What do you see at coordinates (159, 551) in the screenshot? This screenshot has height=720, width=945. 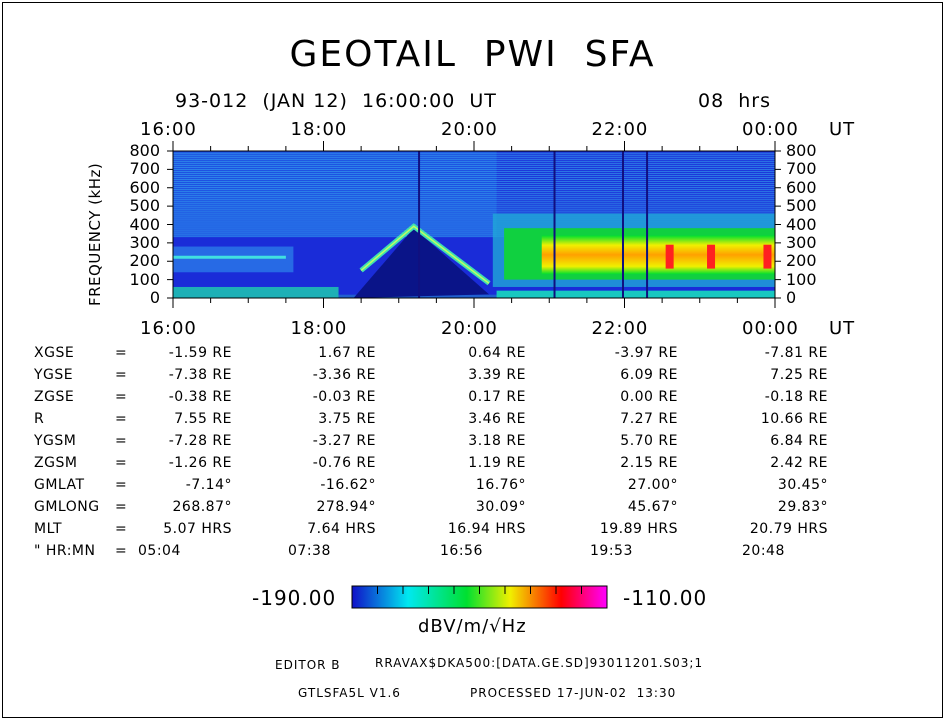 I see `orbit-value: 05:04` at bounding box center [159, 551].